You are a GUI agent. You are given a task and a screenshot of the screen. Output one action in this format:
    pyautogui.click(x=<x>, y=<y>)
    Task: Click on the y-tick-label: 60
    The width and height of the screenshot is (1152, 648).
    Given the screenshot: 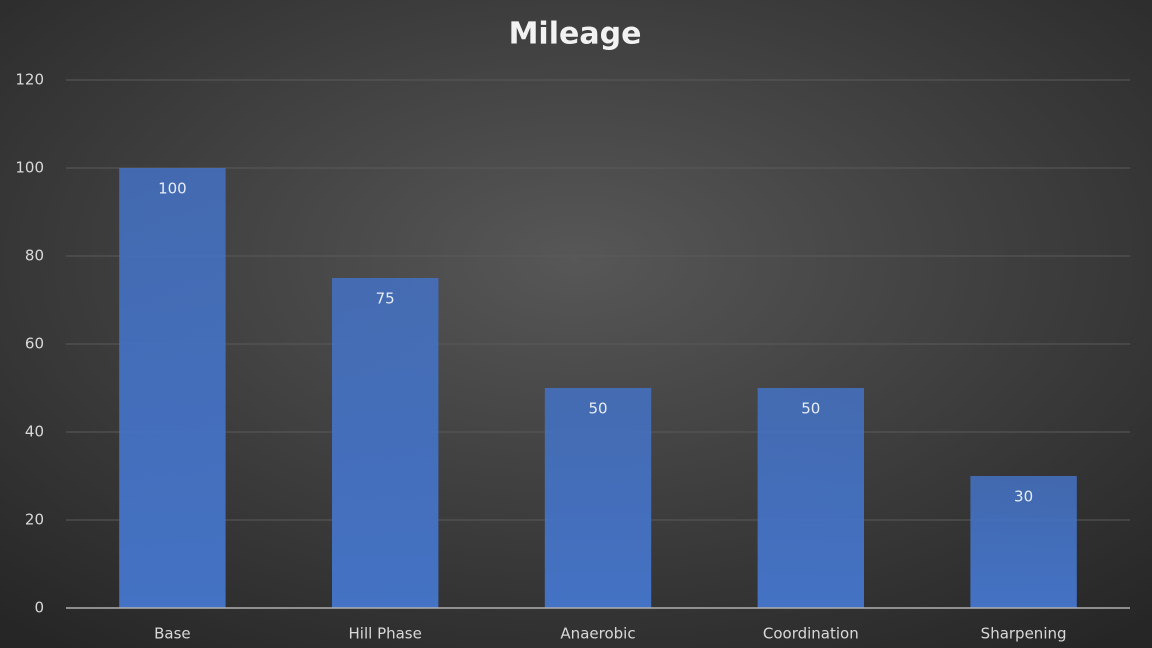 What is the action you would take?
    pyautogui.click(x=34, y=344)
    